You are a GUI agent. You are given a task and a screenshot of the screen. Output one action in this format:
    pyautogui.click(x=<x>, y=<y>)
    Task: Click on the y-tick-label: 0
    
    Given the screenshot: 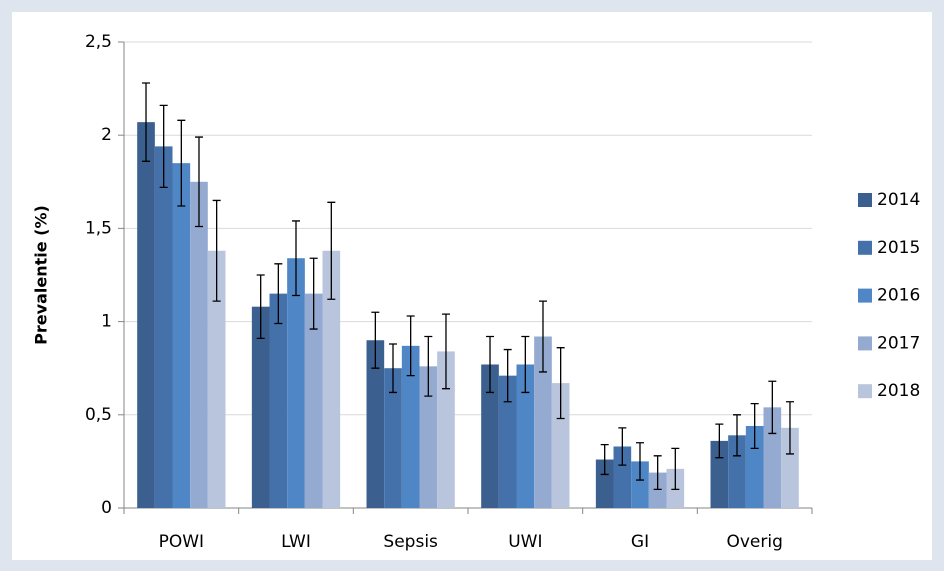 What is the action you would take?
    pyautogui.click(x=106, y=508)
    